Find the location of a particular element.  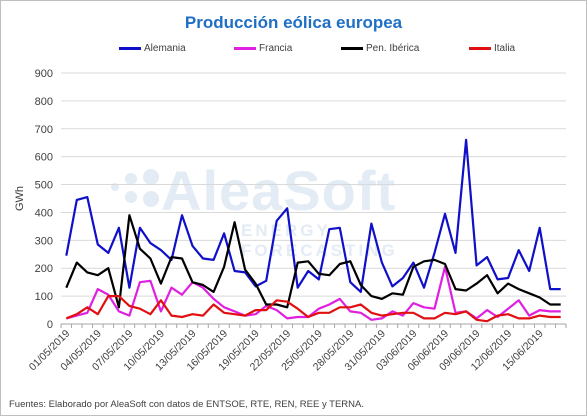

legend-item-italia: Italia is located at coordinates (492, 48).